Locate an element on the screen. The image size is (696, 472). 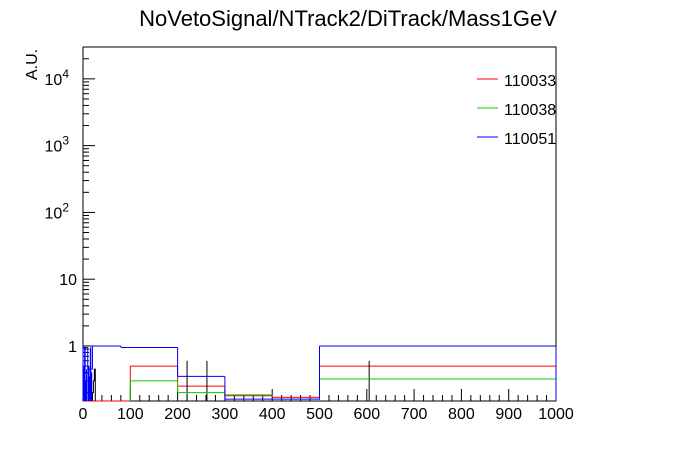
x-tick-label: 300 is located at coordinates (225, 414).